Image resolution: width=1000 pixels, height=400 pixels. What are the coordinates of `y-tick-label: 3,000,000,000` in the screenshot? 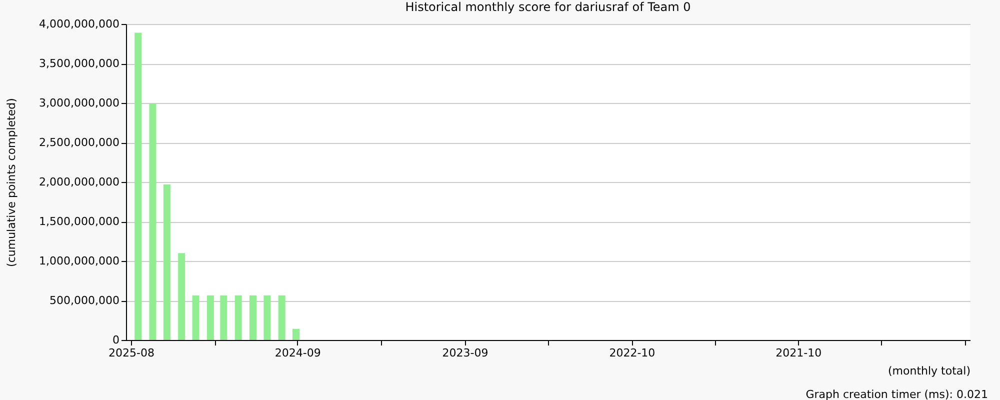 It's located at (79, 103).